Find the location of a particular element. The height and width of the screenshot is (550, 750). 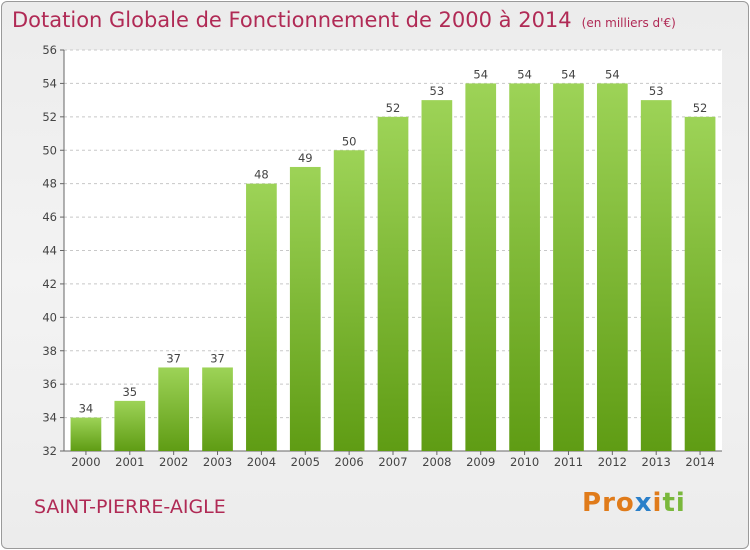

x-tick-label: 2006 is located at coordinates (348, 462).